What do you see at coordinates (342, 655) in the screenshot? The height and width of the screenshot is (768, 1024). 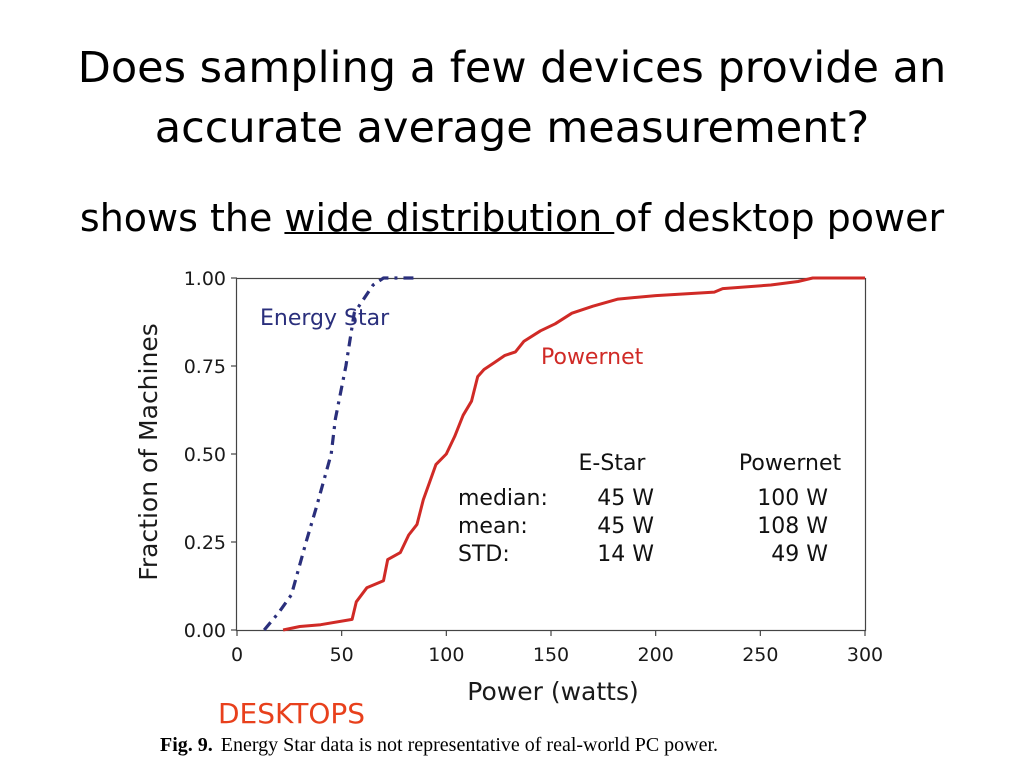 I see `x-tick-label: 50` at bounding box center [342, 655].